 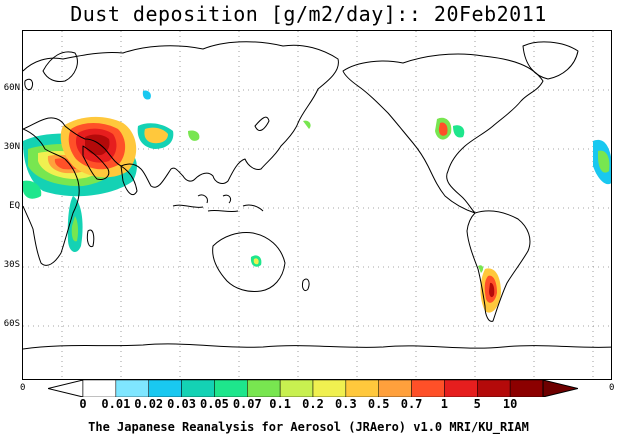 I want to click on colorbar-tick-label: 0.02, so click(x=149, y=404).